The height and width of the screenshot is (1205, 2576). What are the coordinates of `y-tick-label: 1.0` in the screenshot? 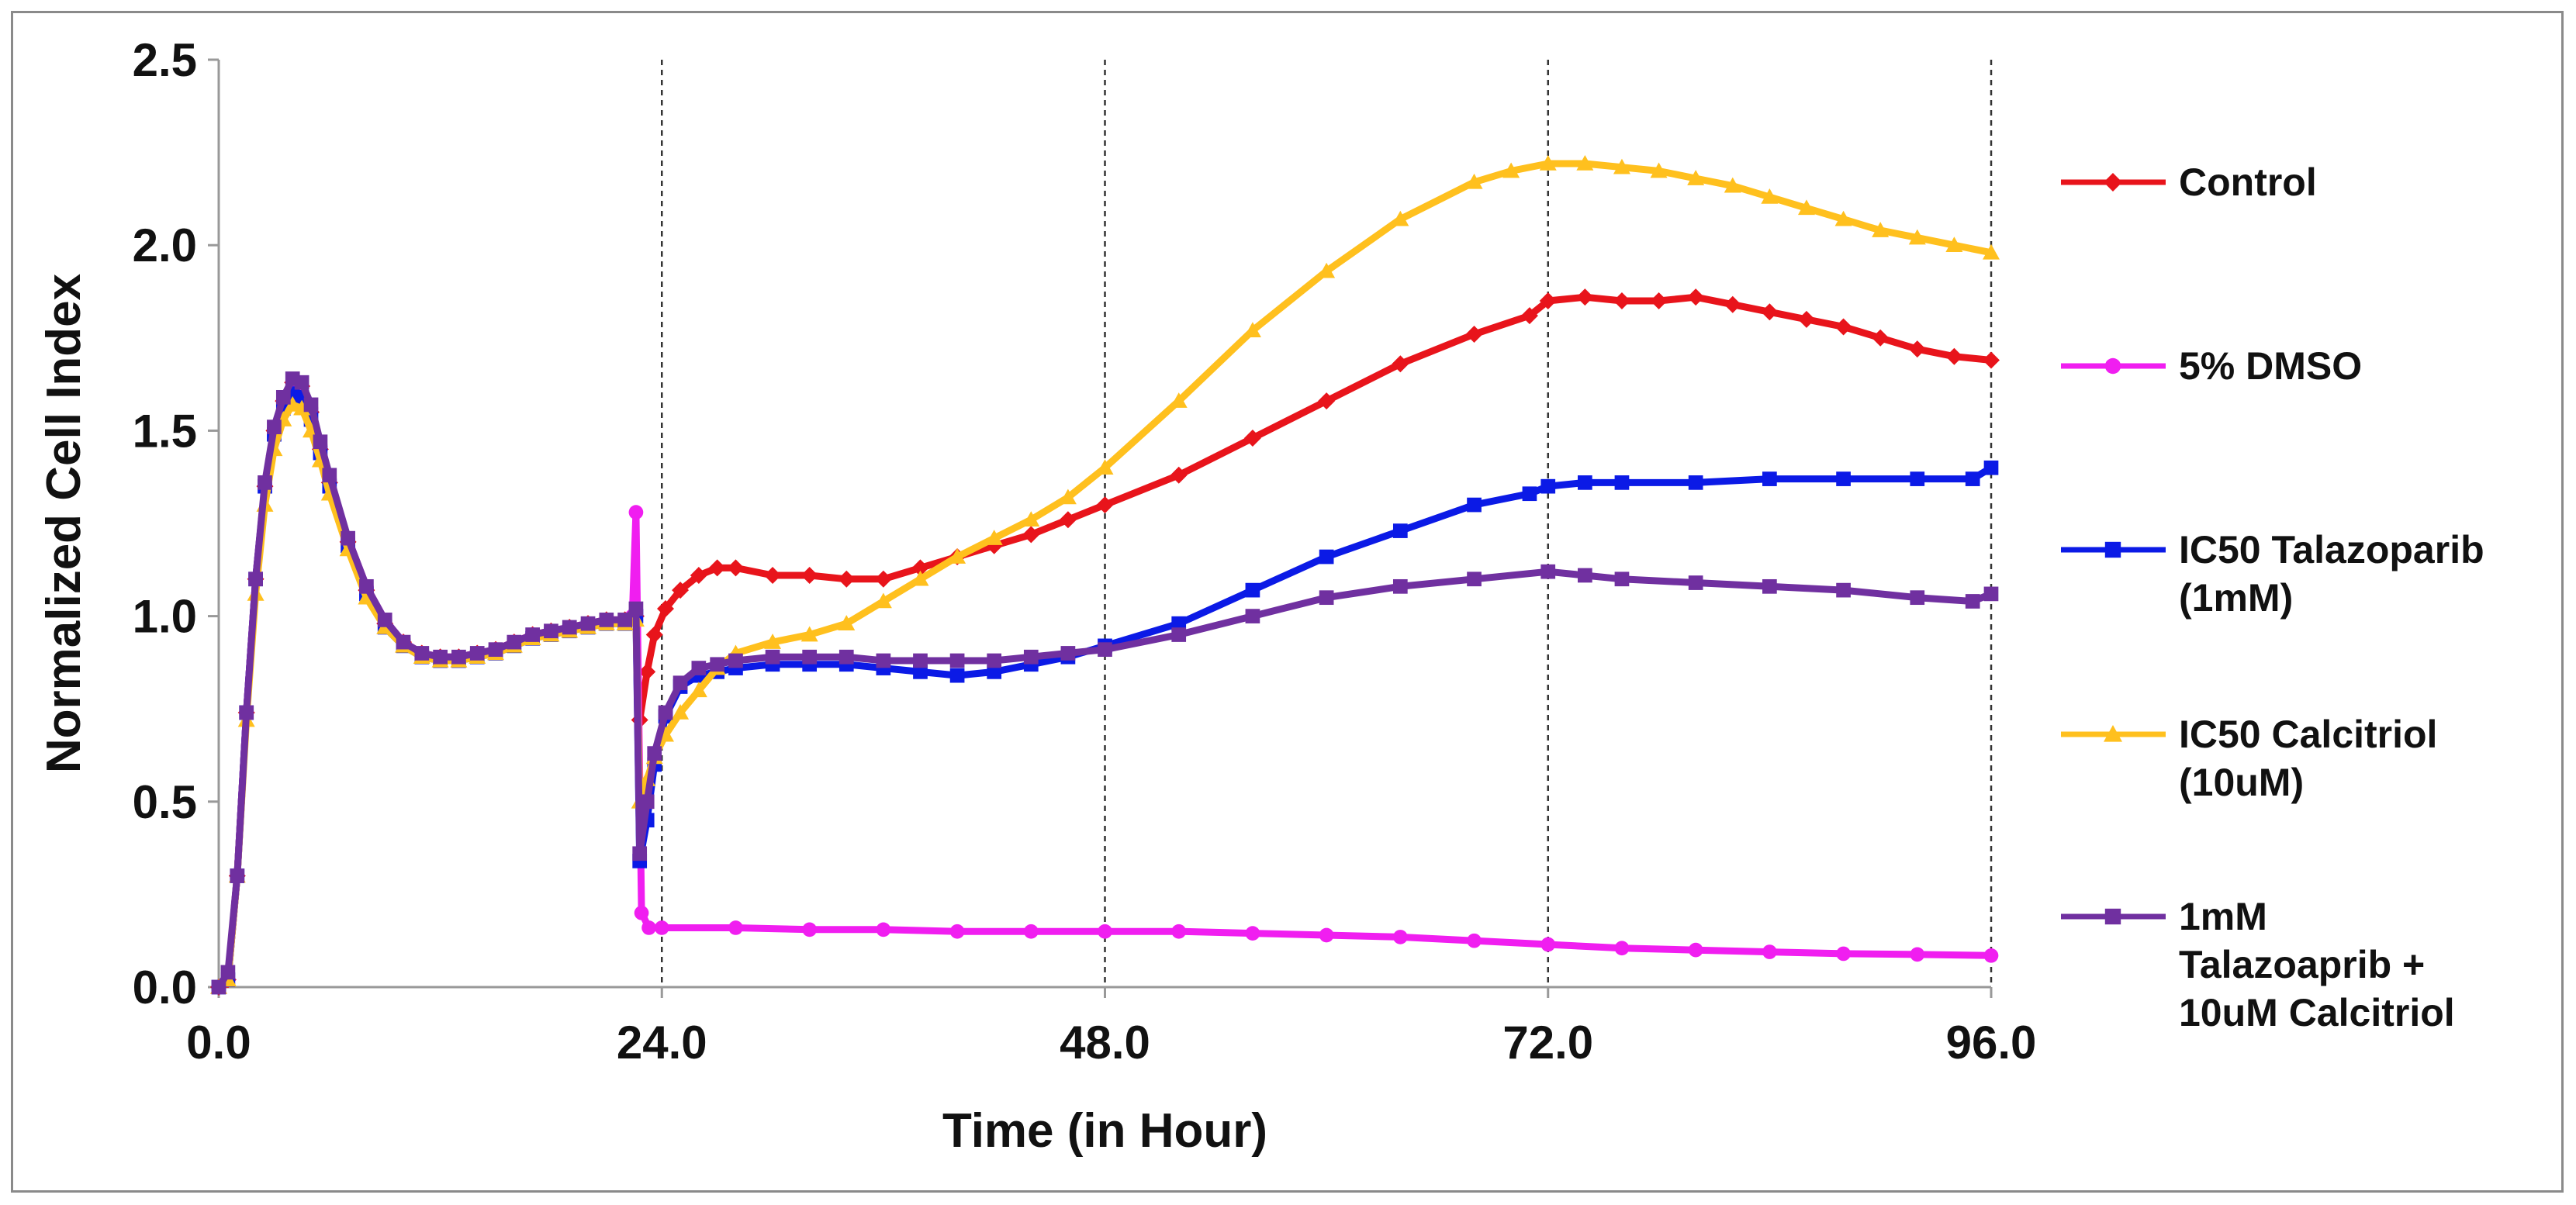 It's located at (165, 617).